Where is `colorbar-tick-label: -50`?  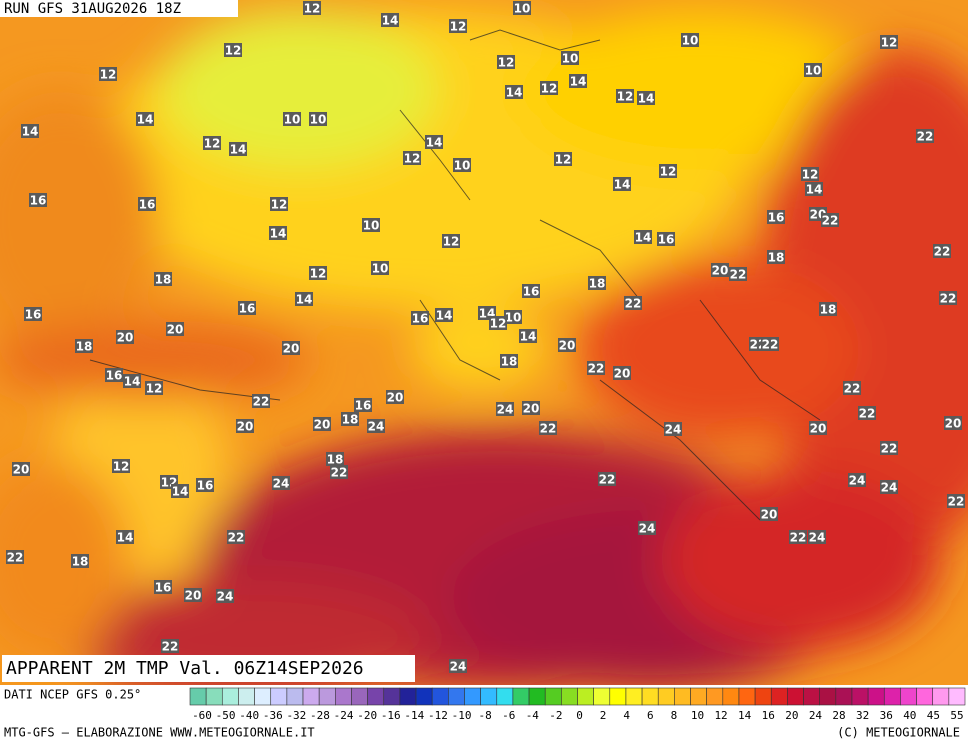 colorbar-tick-label: -50 is located at coordinates (226, 715).